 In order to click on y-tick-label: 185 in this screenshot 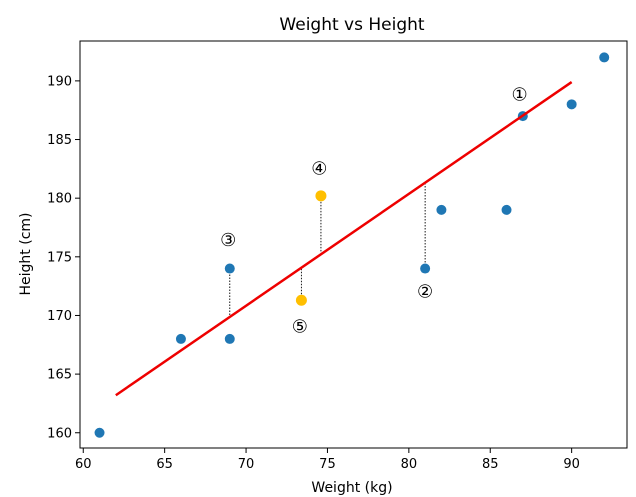, I will do `click(59, 140)`.